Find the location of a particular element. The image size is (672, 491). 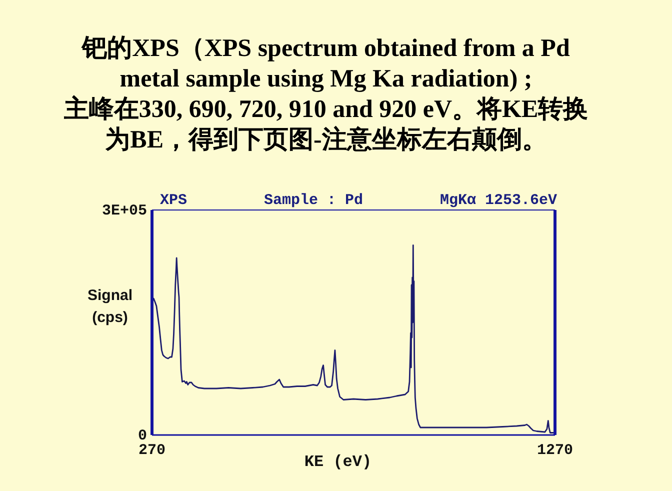

y-axis-title: Signal (cps) is located at coordinates (110, 306).